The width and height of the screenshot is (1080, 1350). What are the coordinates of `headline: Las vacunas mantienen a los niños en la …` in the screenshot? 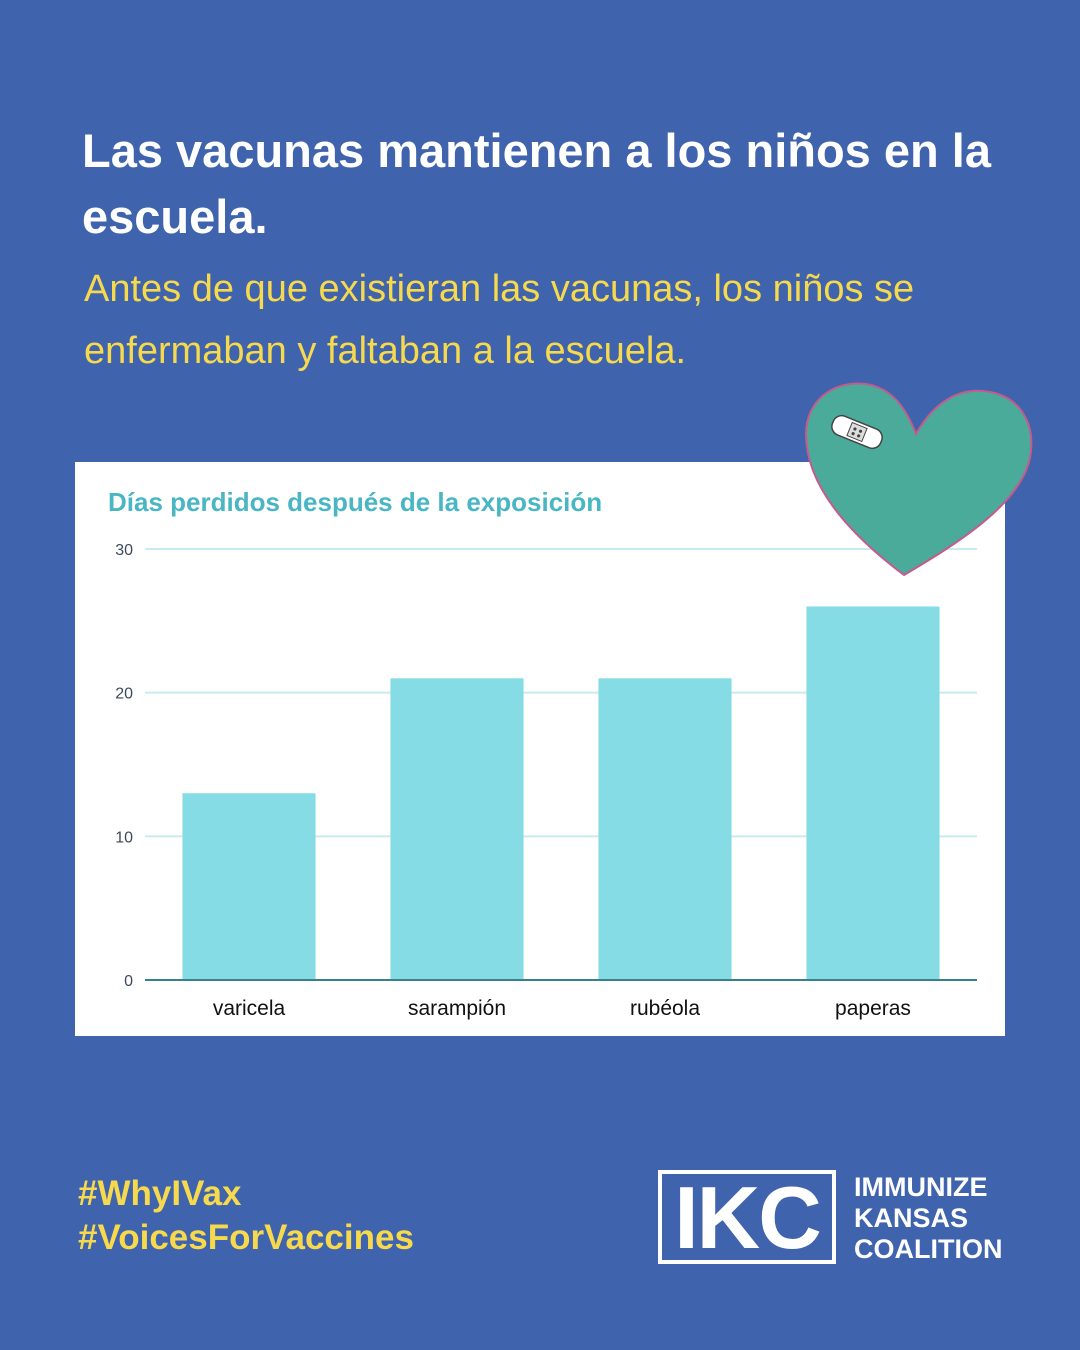 It's located at (536, 183).